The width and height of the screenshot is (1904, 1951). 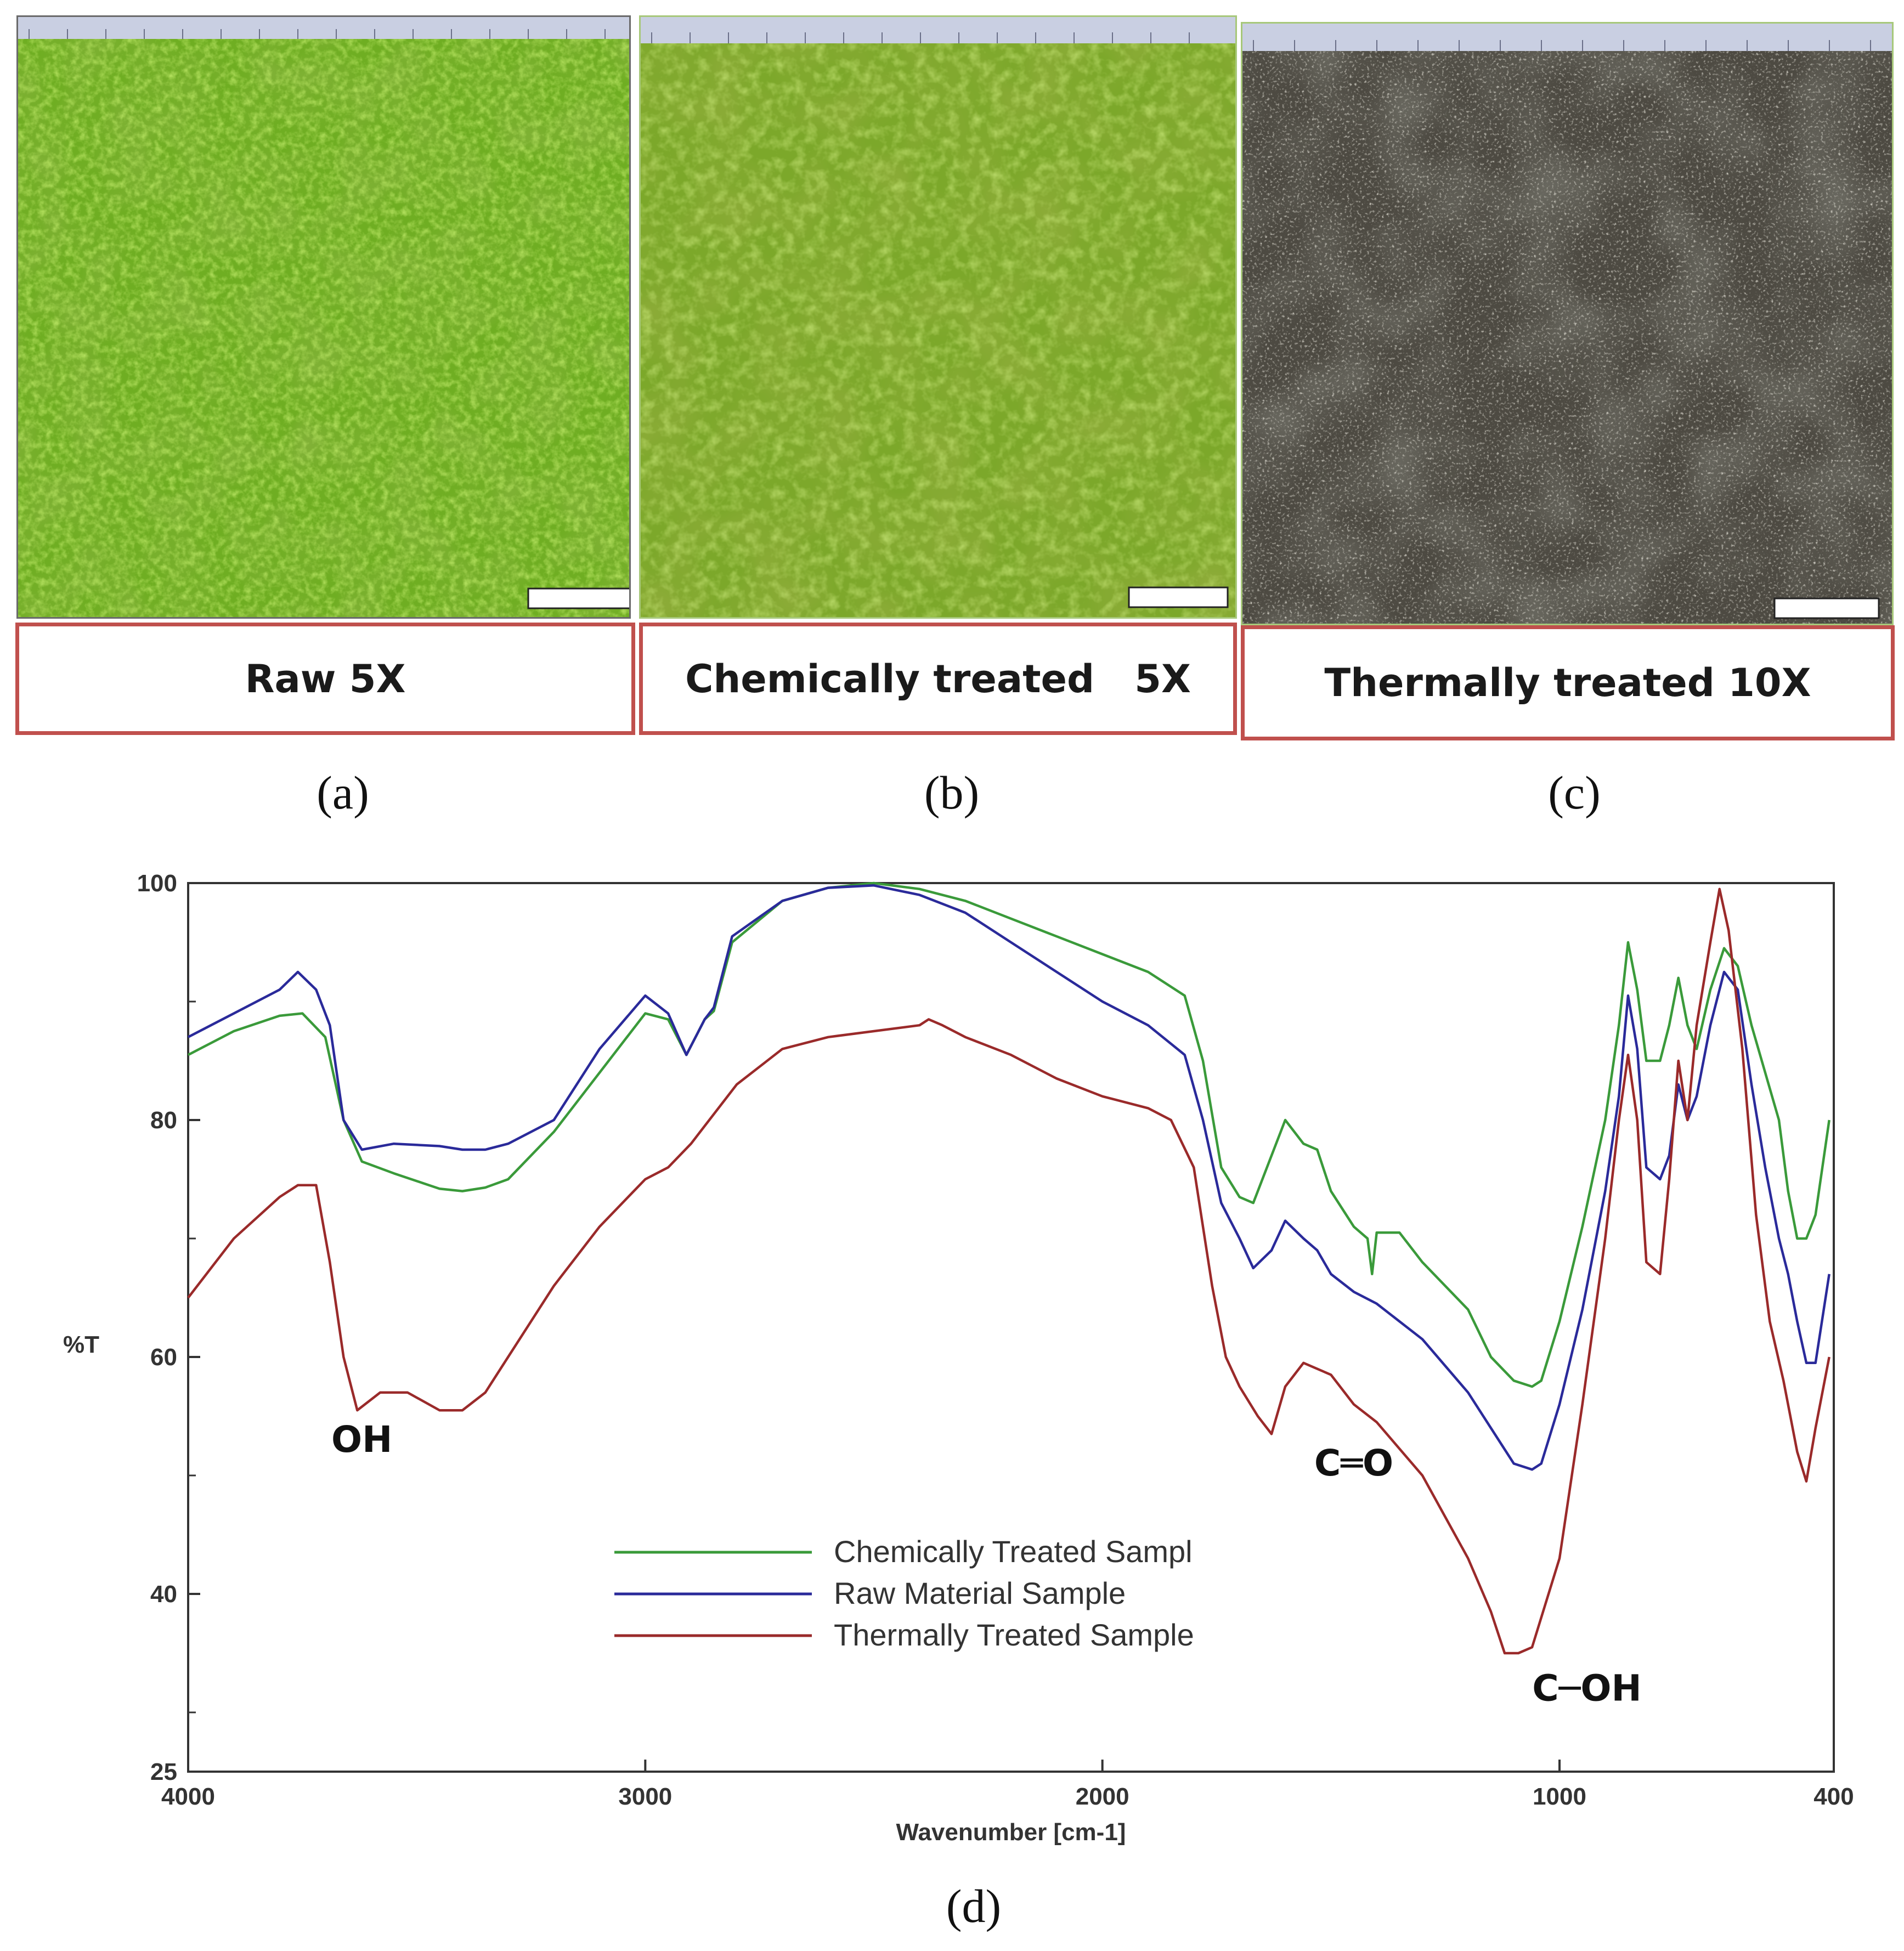 I want to click on micrograph-raw, so click(x=323, y=317).